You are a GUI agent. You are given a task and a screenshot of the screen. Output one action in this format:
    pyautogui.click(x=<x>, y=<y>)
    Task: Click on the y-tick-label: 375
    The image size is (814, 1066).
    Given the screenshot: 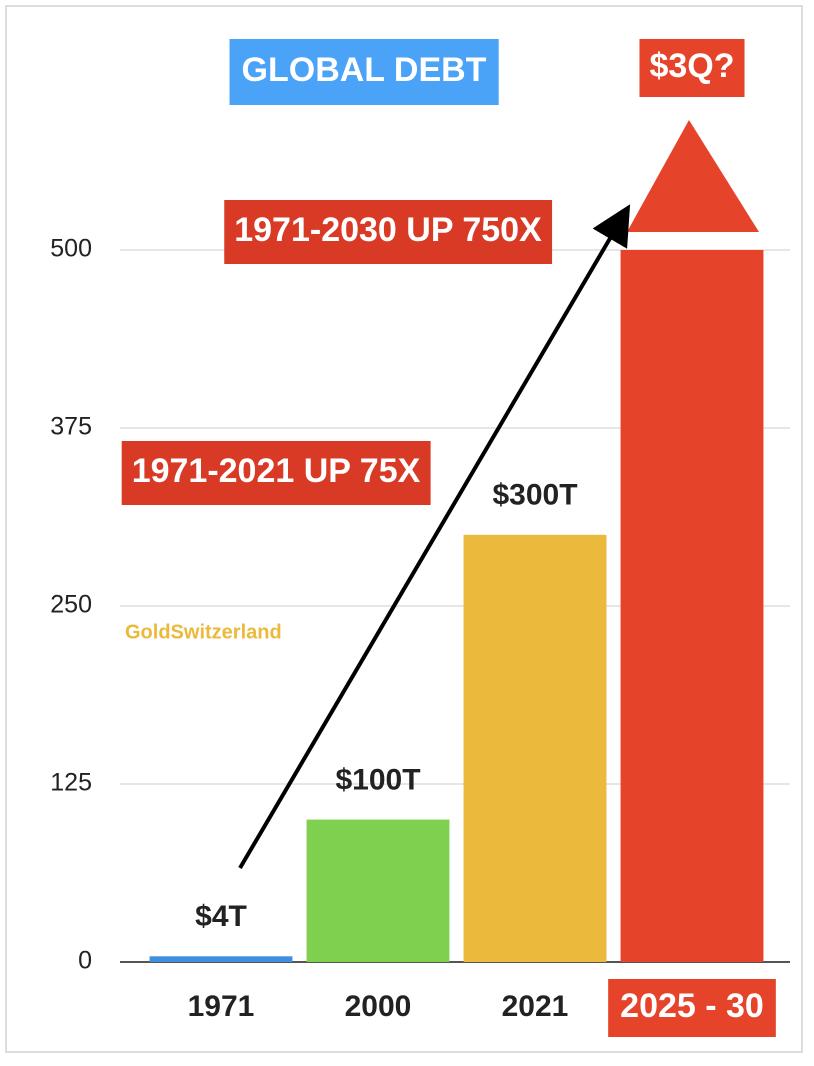 What is the action you would take?
    pyautogui.click(x=71, y=427)
    